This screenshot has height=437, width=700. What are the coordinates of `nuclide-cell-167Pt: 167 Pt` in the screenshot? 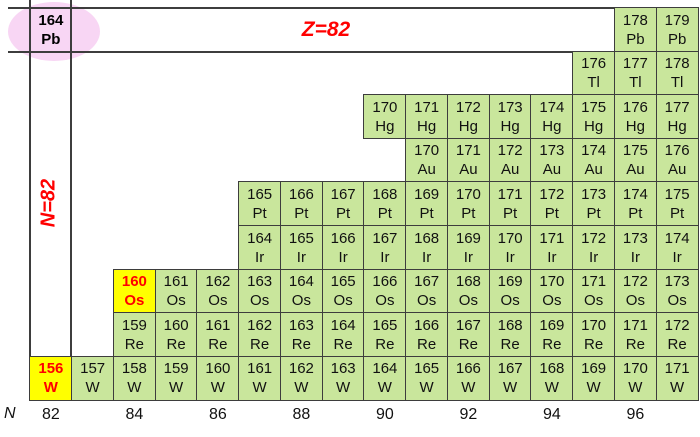 It's located at (343, 204).